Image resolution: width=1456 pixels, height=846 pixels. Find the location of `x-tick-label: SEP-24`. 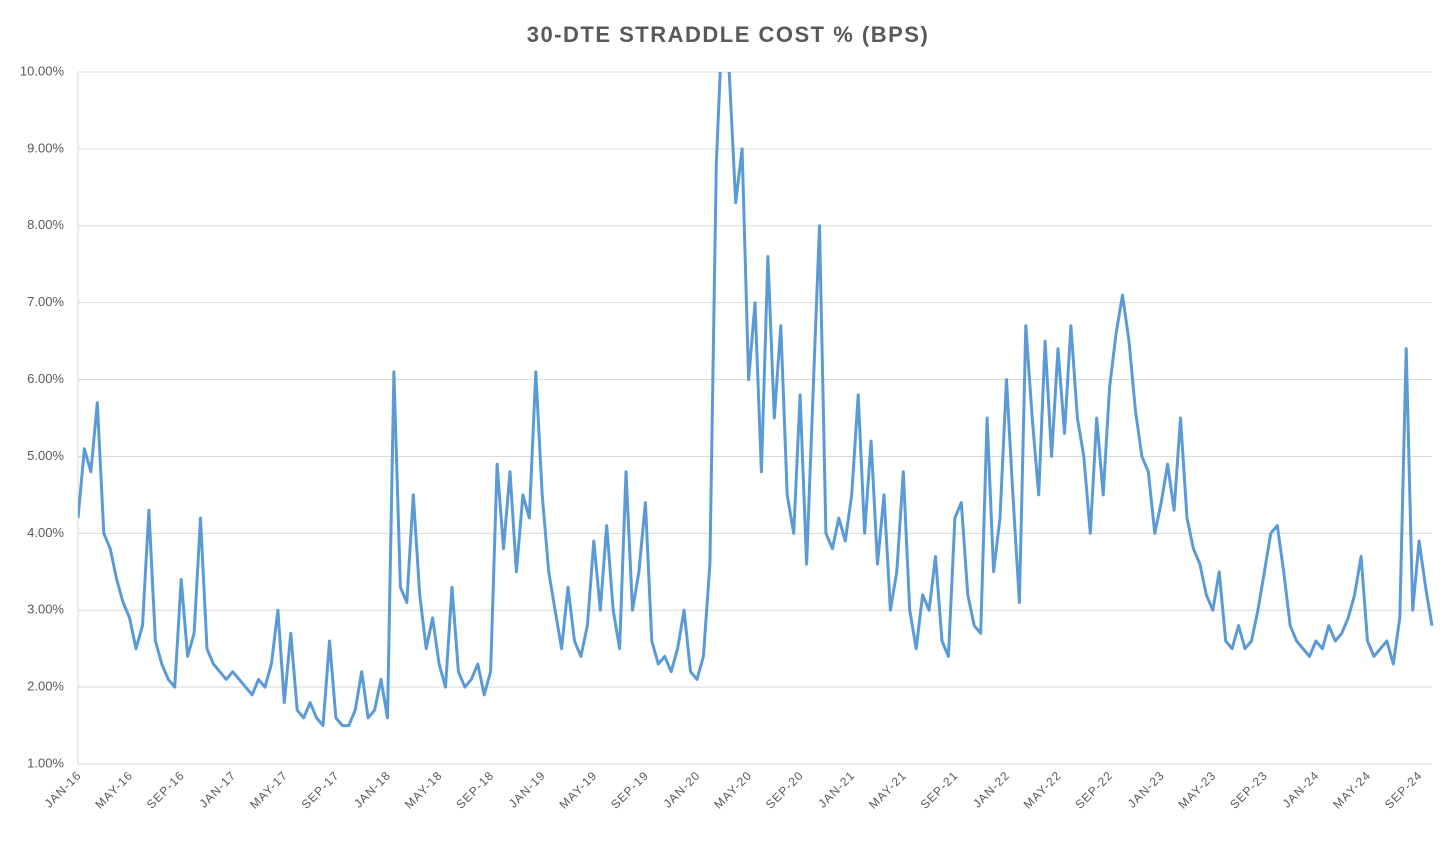

x-tick-label: SEP-24 is located at coordinates (1403, 789).